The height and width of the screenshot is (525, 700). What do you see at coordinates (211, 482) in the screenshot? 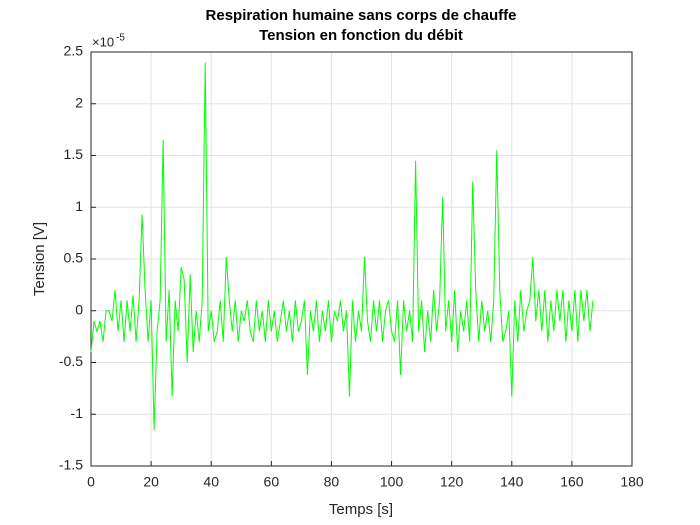
I see `x-tick-label: 40` at bounding box center [211, 482].